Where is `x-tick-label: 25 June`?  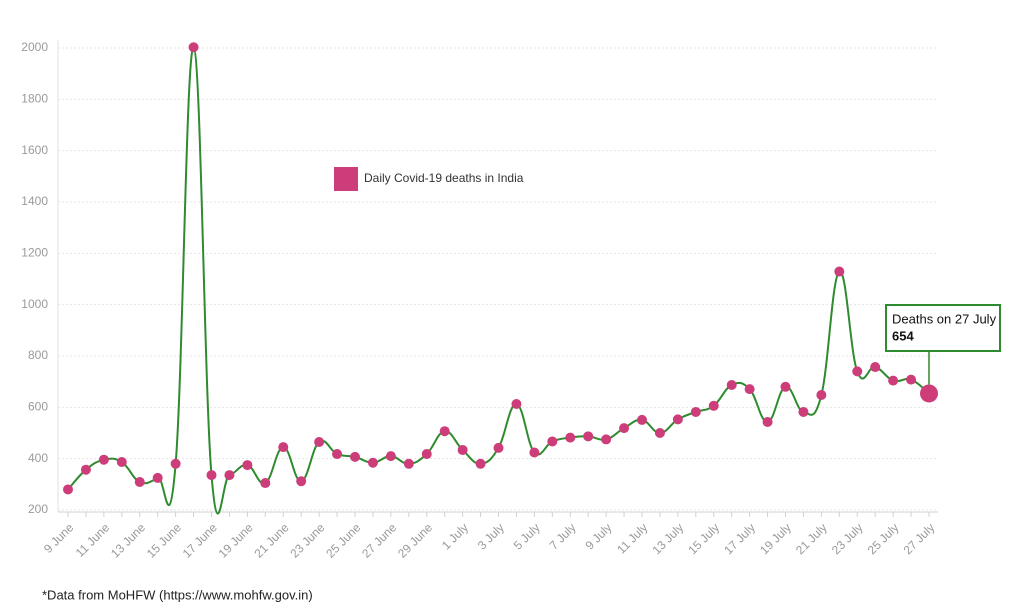
x-tick-label: 25 June is located at coordinates (343, 540).